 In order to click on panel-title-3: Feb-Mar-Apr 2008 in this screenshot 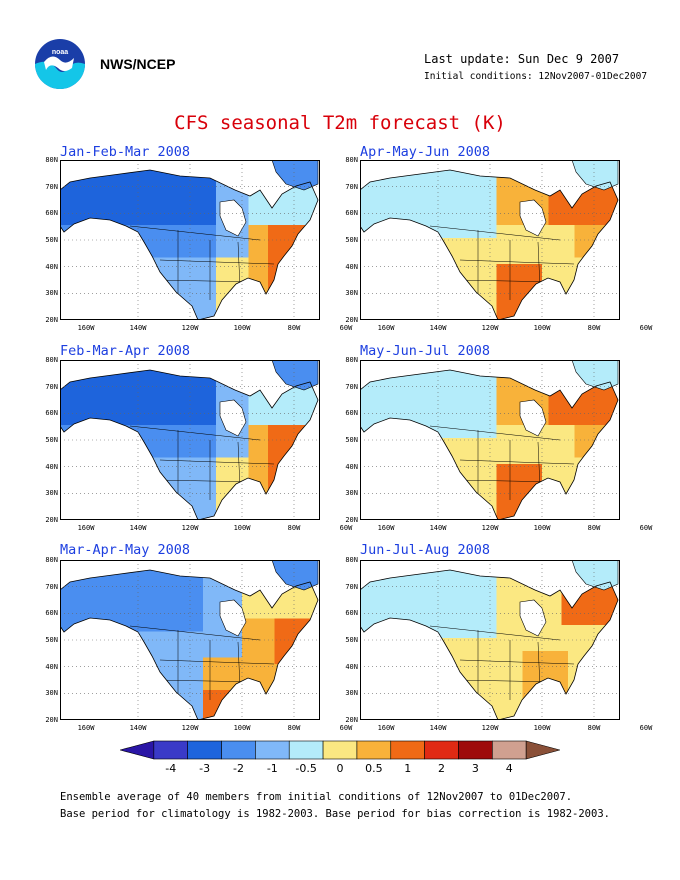, I will do `click(125, 351)`.